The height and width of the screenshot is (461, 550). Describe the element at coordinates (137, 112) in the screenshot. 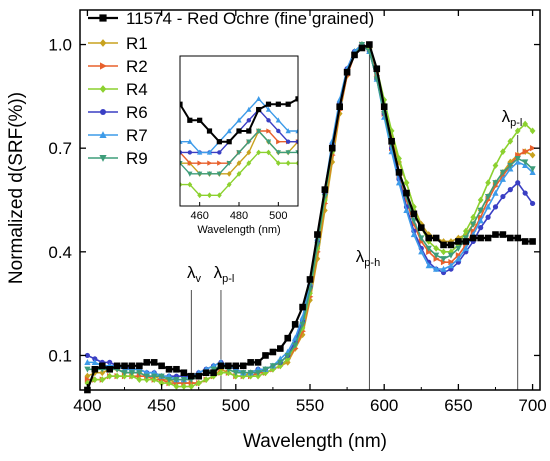

I see `legend-label-4: R6` at that location.